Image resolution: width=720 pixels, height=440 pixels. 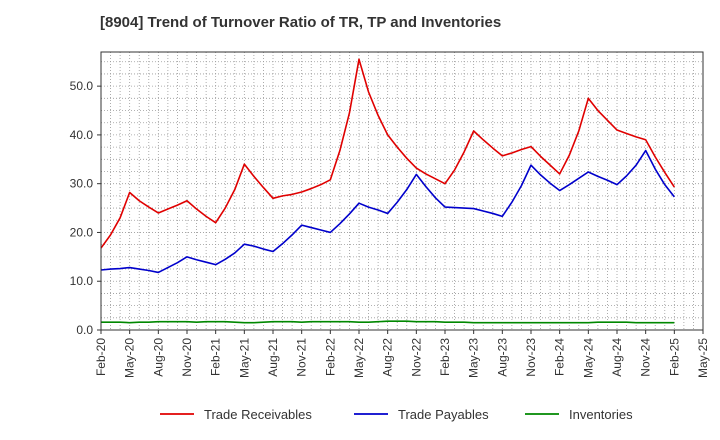 I want to click on x-tick-label: Nov-21, so click(x=302, y=357).